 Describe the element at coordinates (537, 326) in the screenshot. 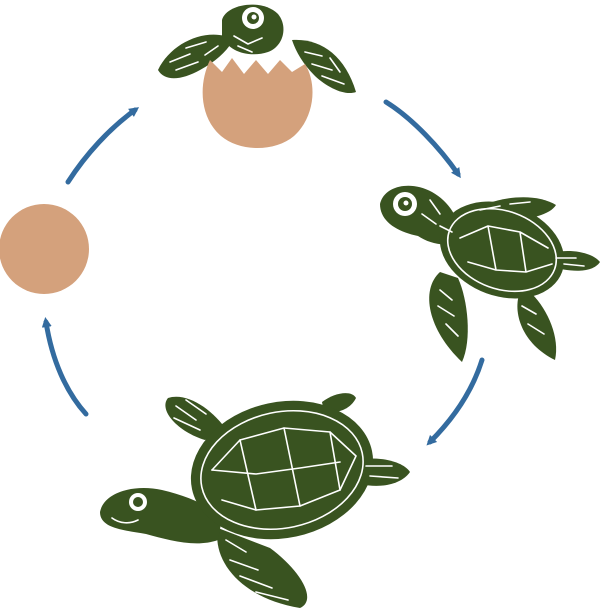

I see `juvenile-rear-bottom-flipper` at that location.